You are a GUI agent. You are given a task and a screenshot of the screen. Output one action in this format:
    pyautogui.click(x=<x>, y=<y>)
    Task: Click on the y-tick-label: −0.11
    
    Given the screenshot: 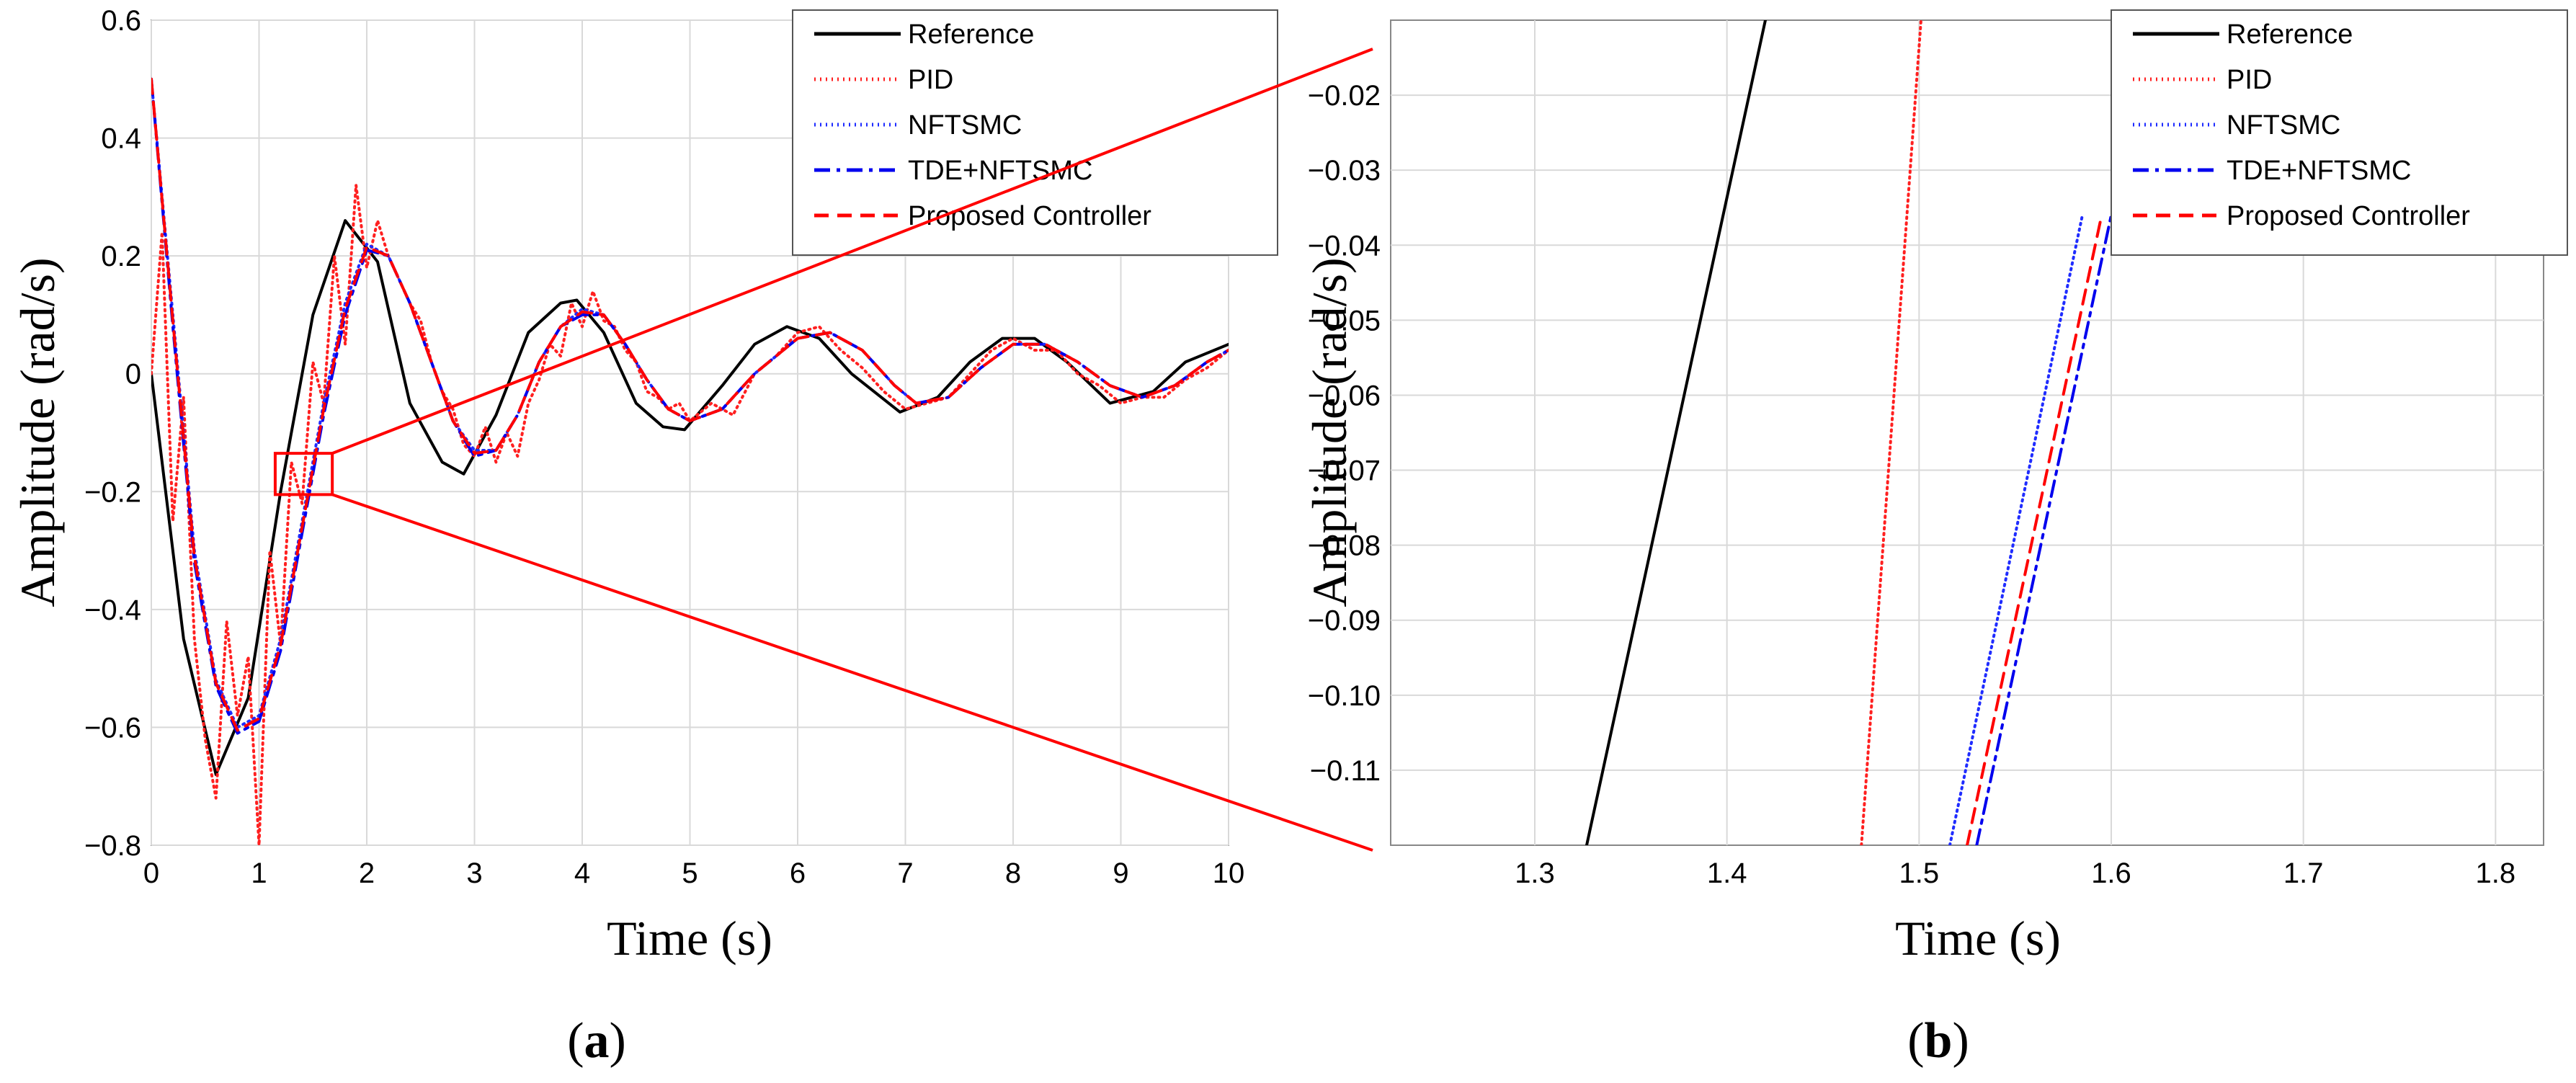 What is the action you would take?
    pyautogui.click(x=1345, y=771)
    